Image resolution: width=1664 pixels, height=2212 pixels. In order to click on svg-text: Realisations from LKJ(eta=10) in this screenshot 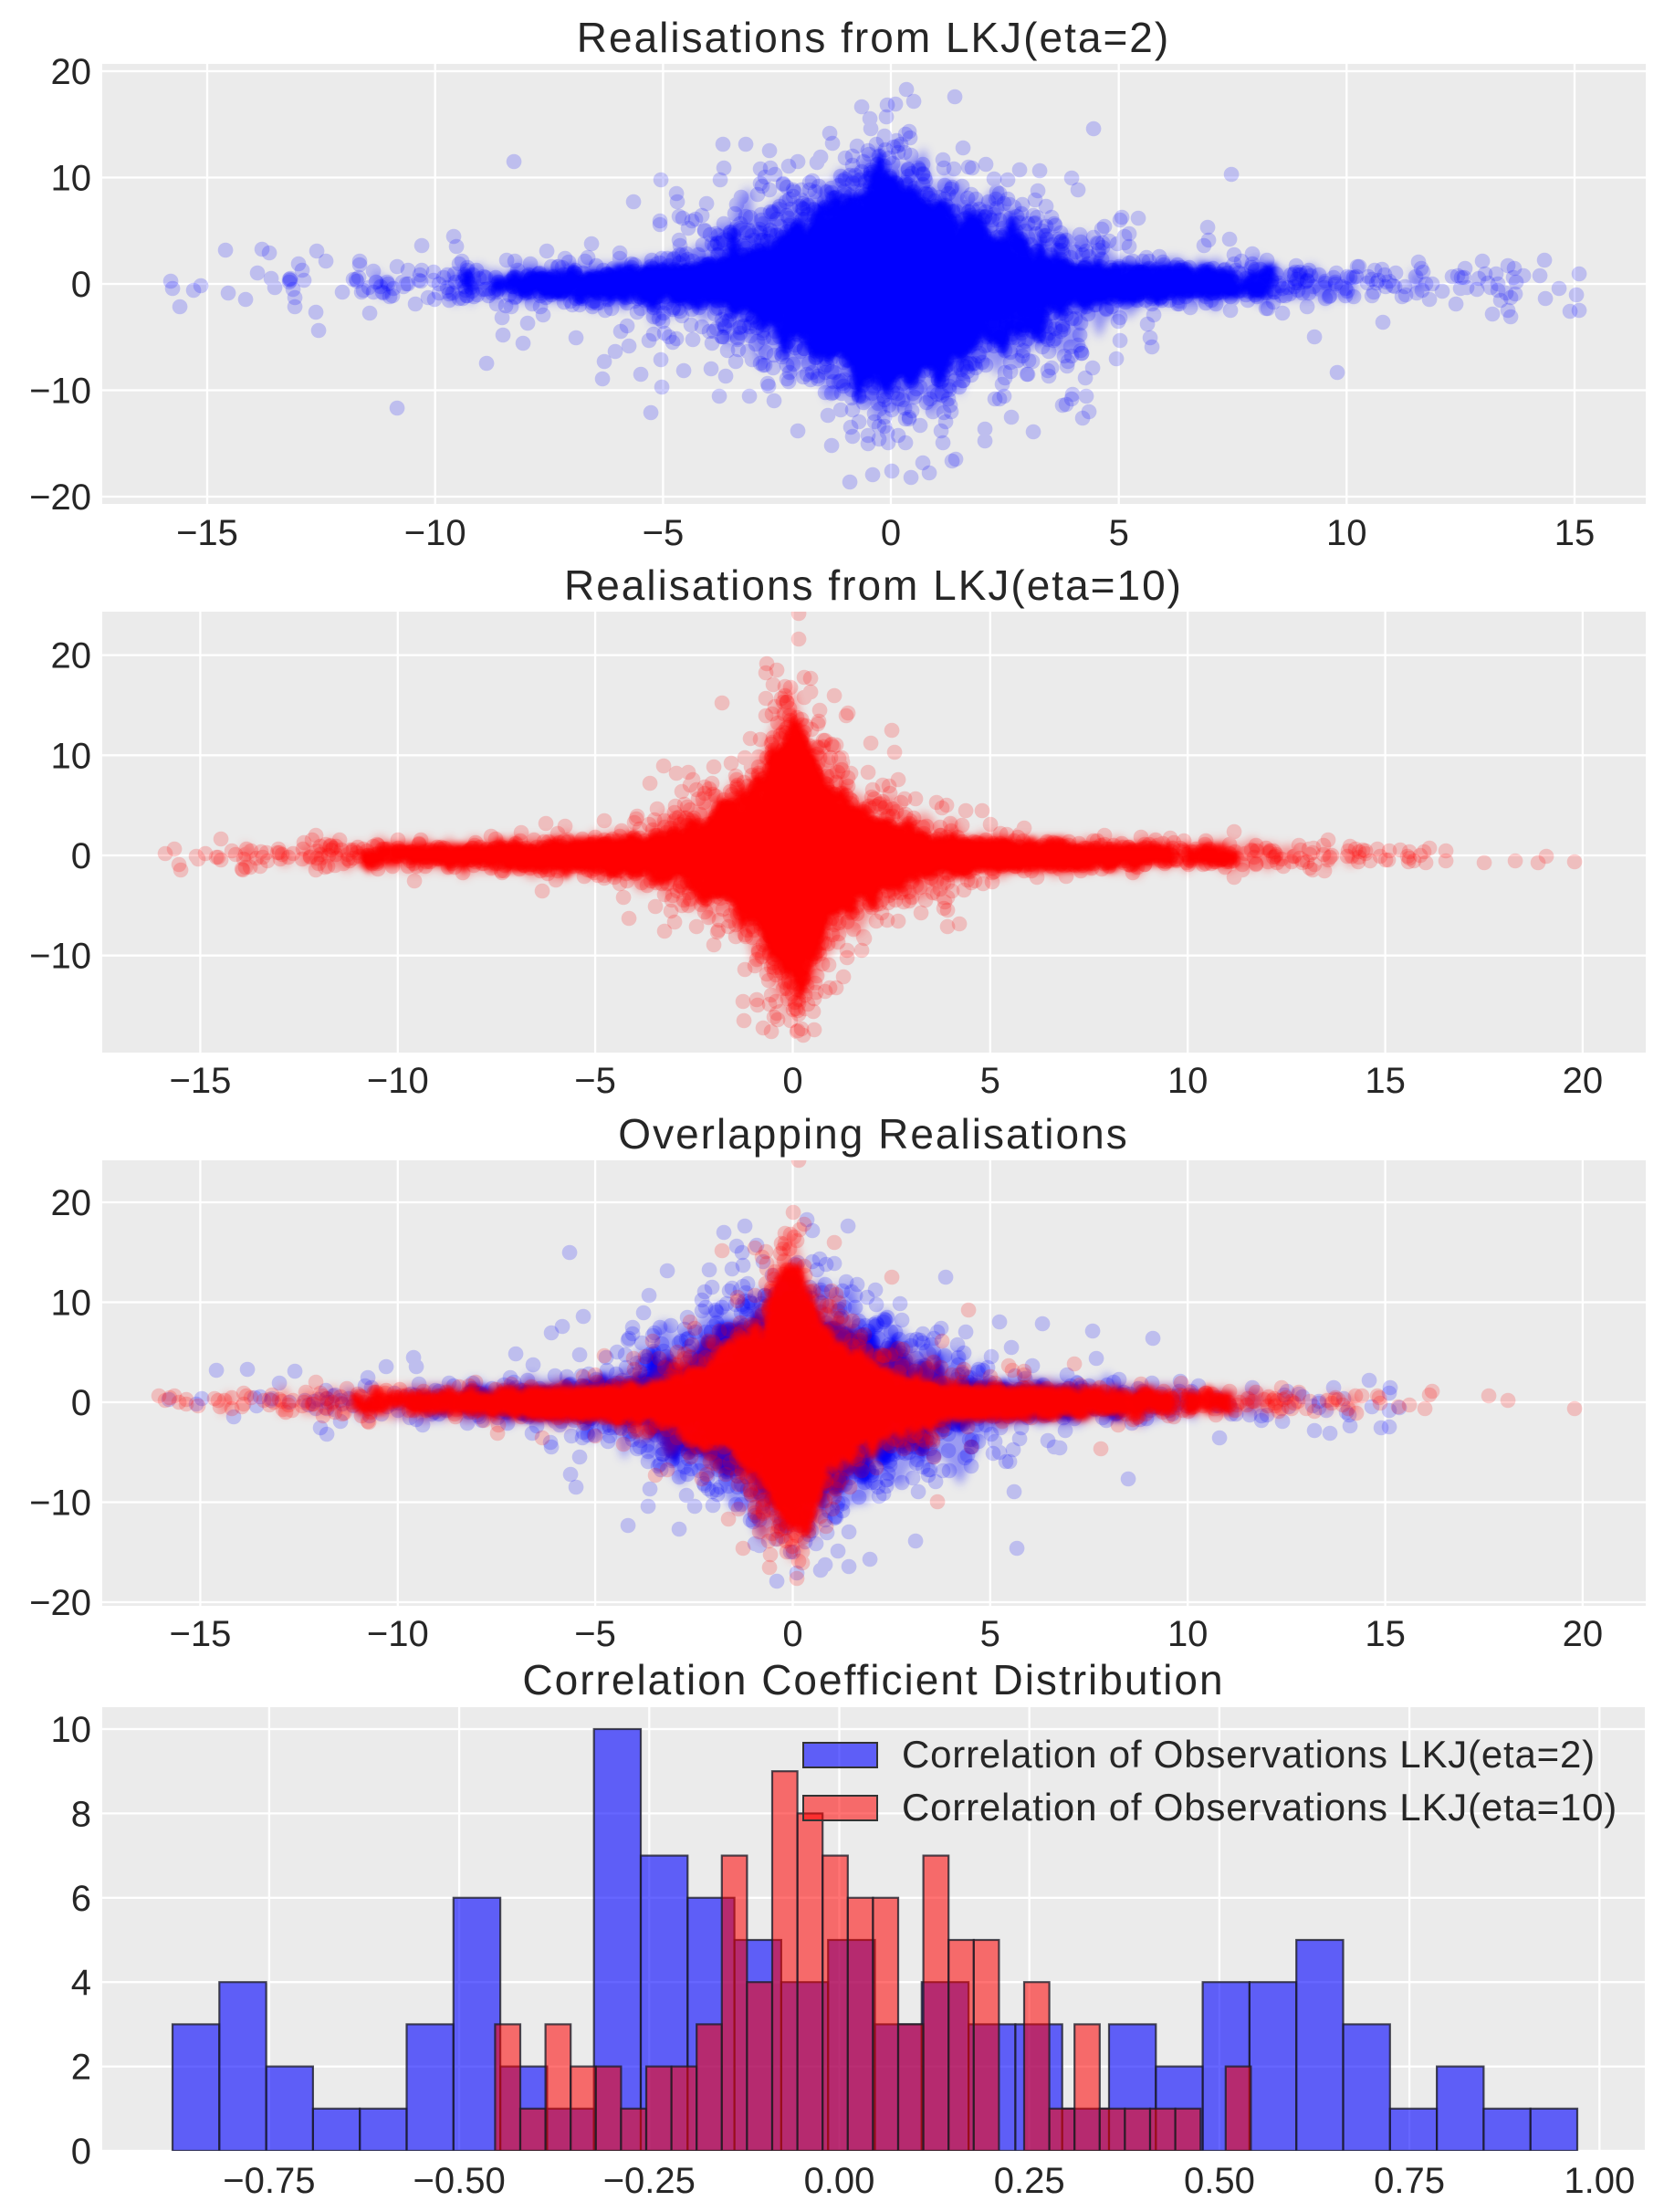, I will do `click(873, 585)`.